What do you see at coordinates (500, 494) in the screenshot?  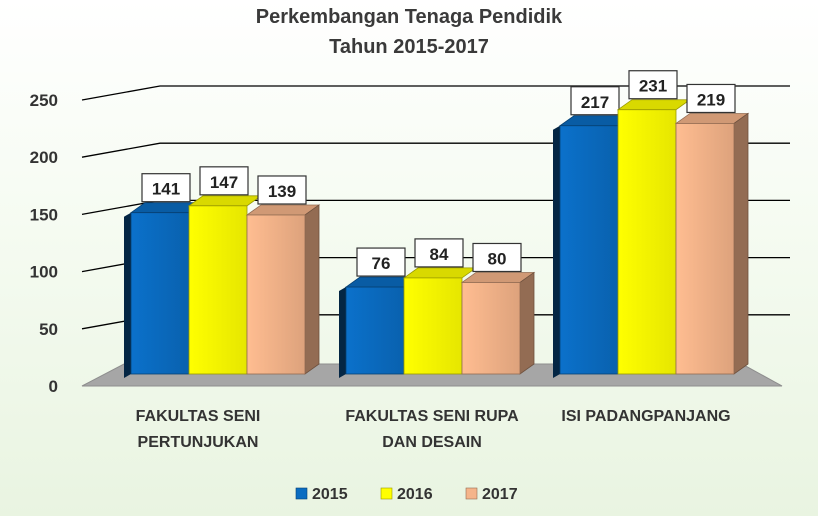 I see `legend-label: 2017` at bounding box center [500, 494].